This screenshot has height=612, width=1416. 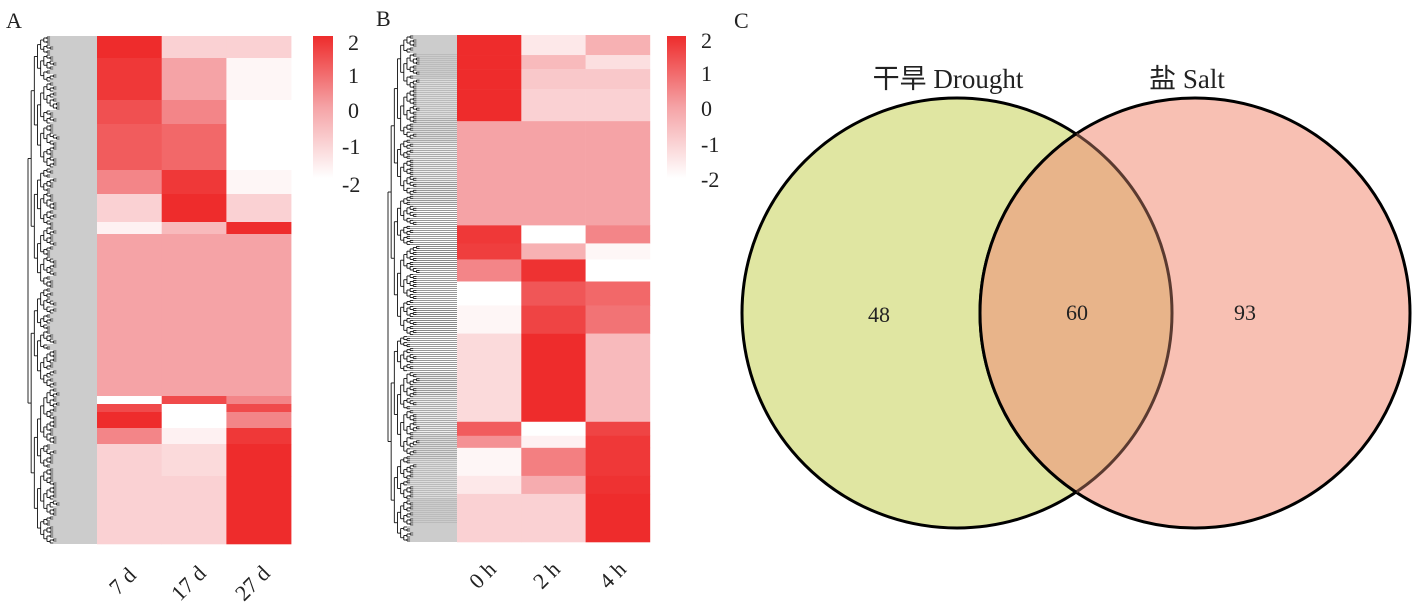 I want to click on column-labels-a: 7 d 17 d 27 d, so click(x=189, y=583).